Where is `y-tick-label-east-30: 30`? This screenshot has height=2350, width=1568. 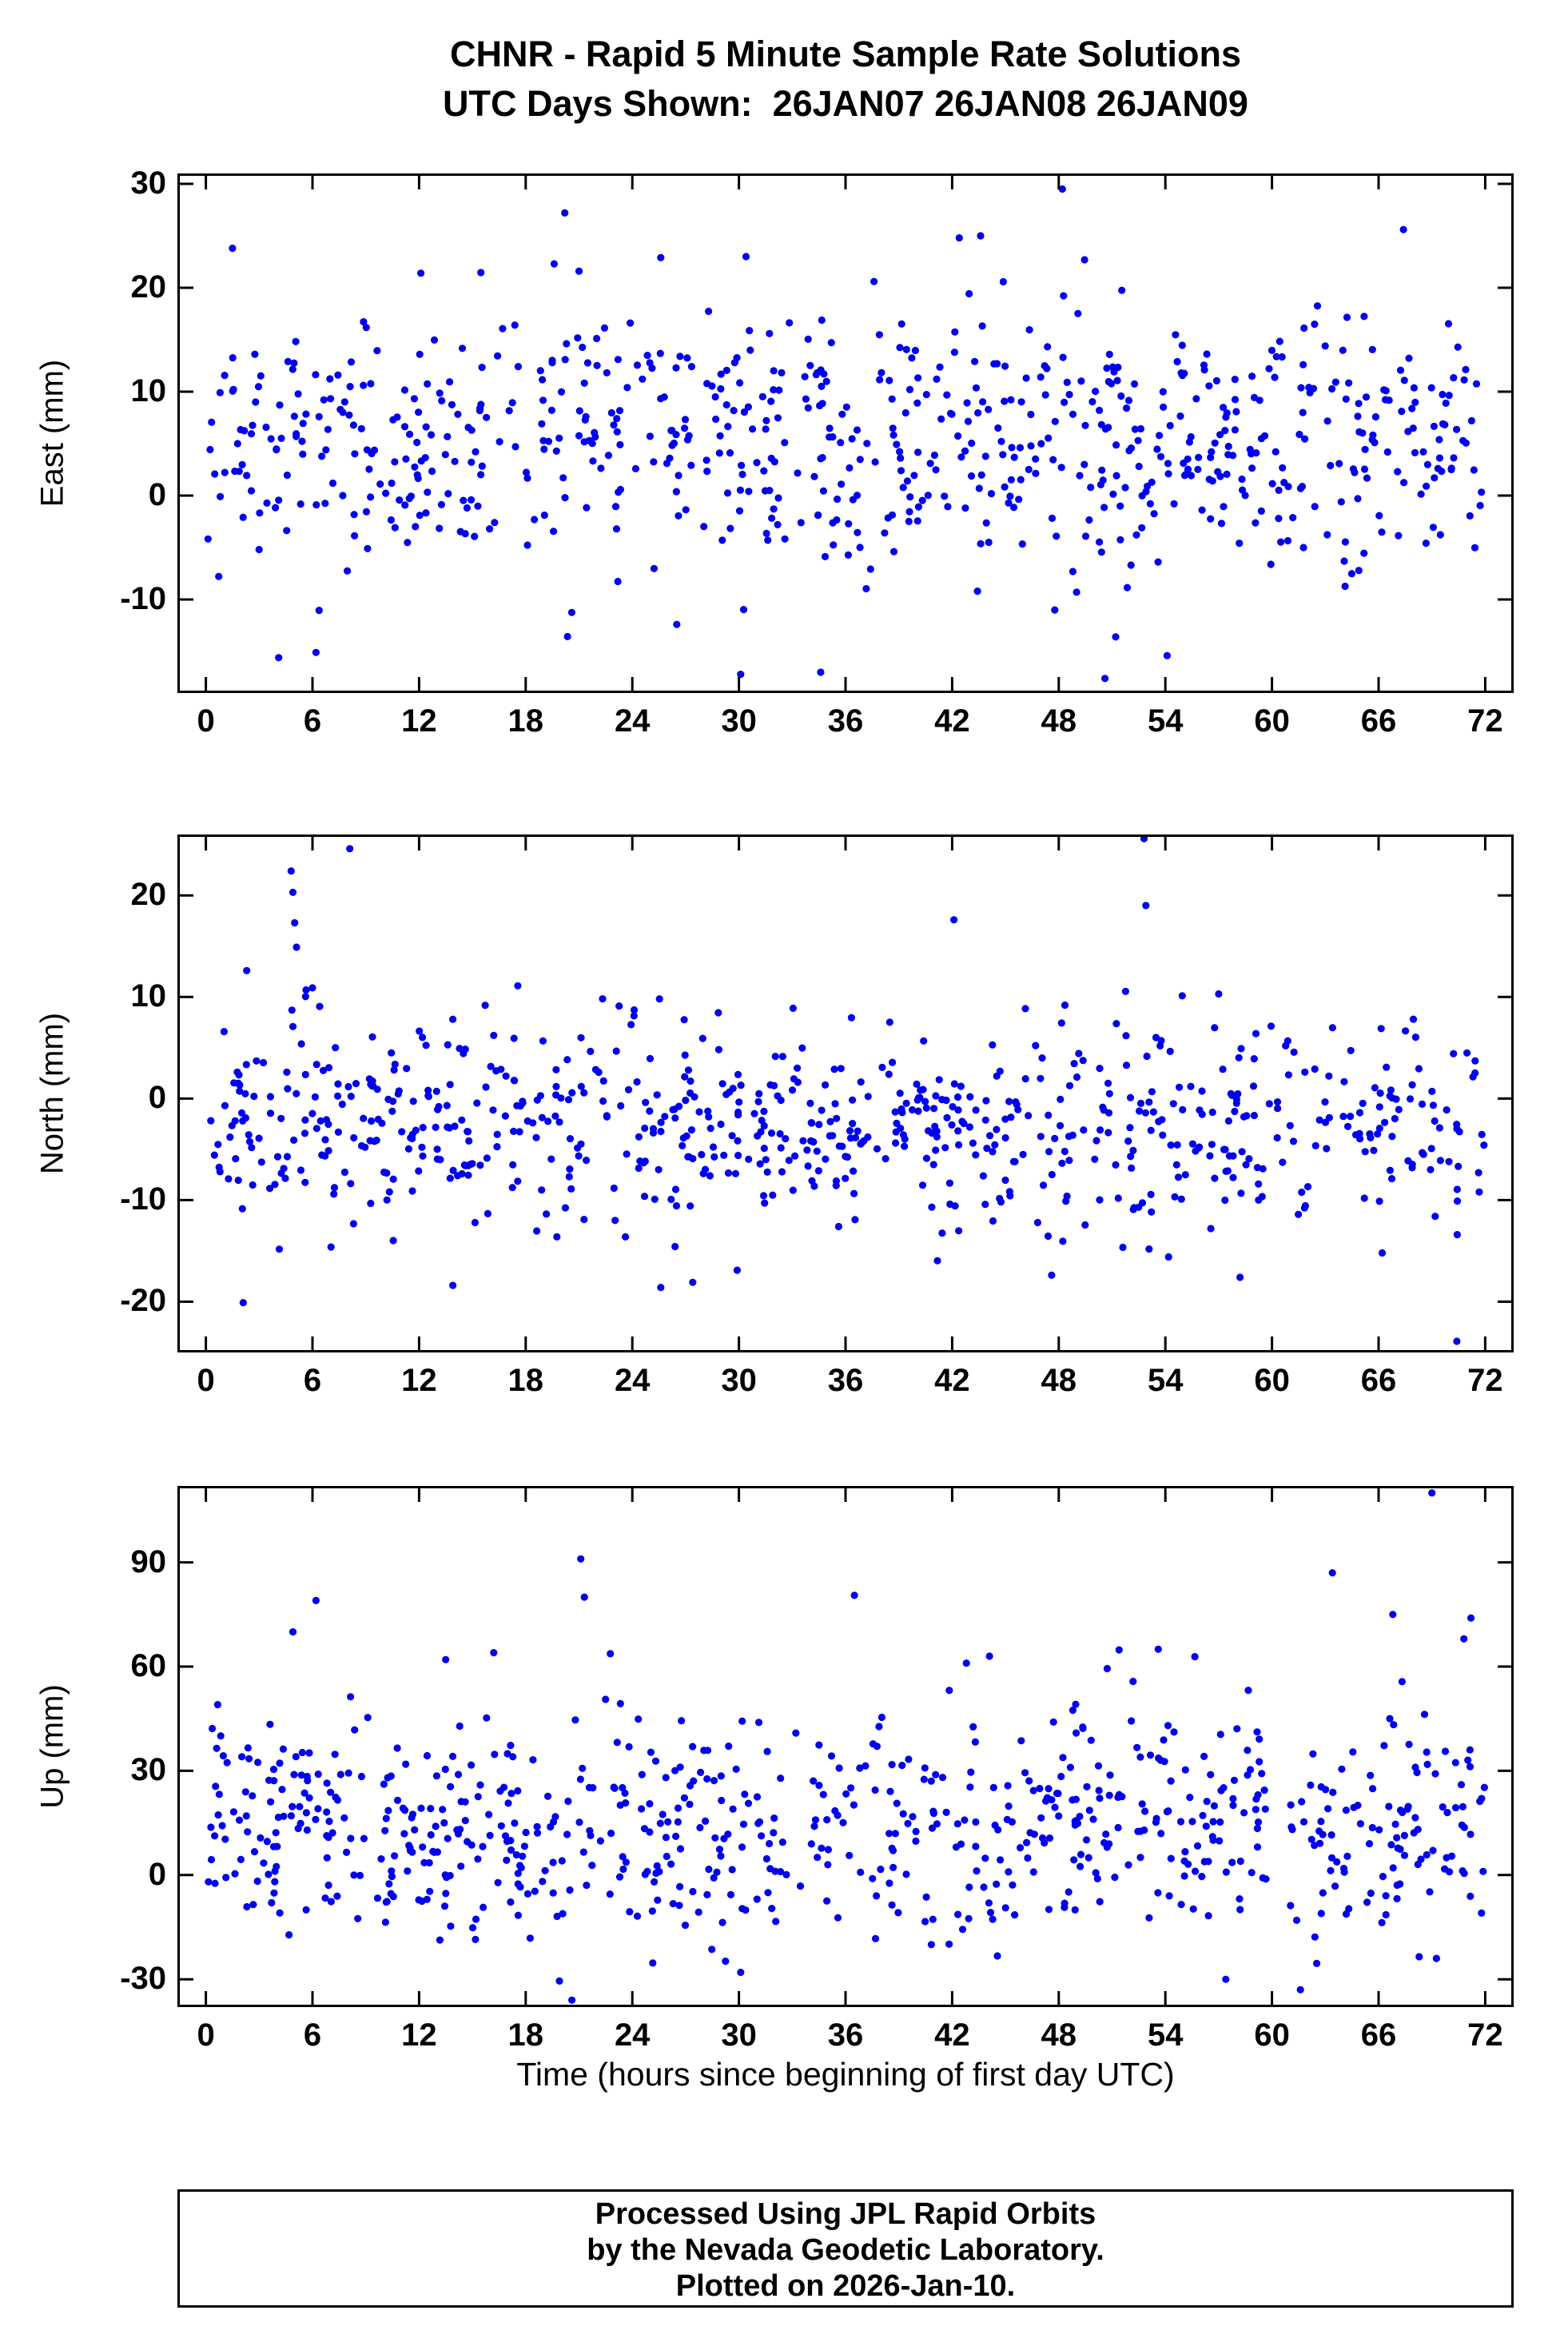 y-tick-label-east-30: 30 is located at coordinates (148, 183).